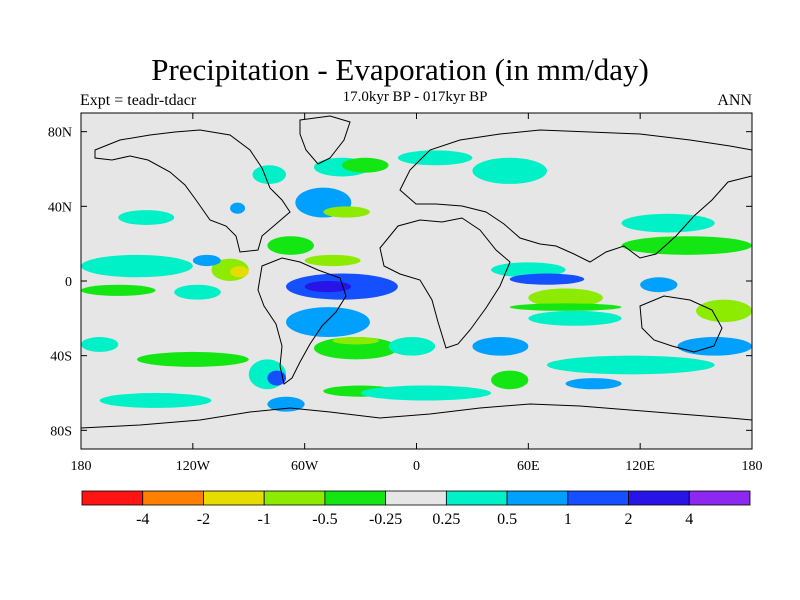 The width and height of the screenshot is (800, 600). What do you see at coordinates (629, 519) in the screenshot?
I see `colorbar-label-8: 2` at bounding box center [629, 519].